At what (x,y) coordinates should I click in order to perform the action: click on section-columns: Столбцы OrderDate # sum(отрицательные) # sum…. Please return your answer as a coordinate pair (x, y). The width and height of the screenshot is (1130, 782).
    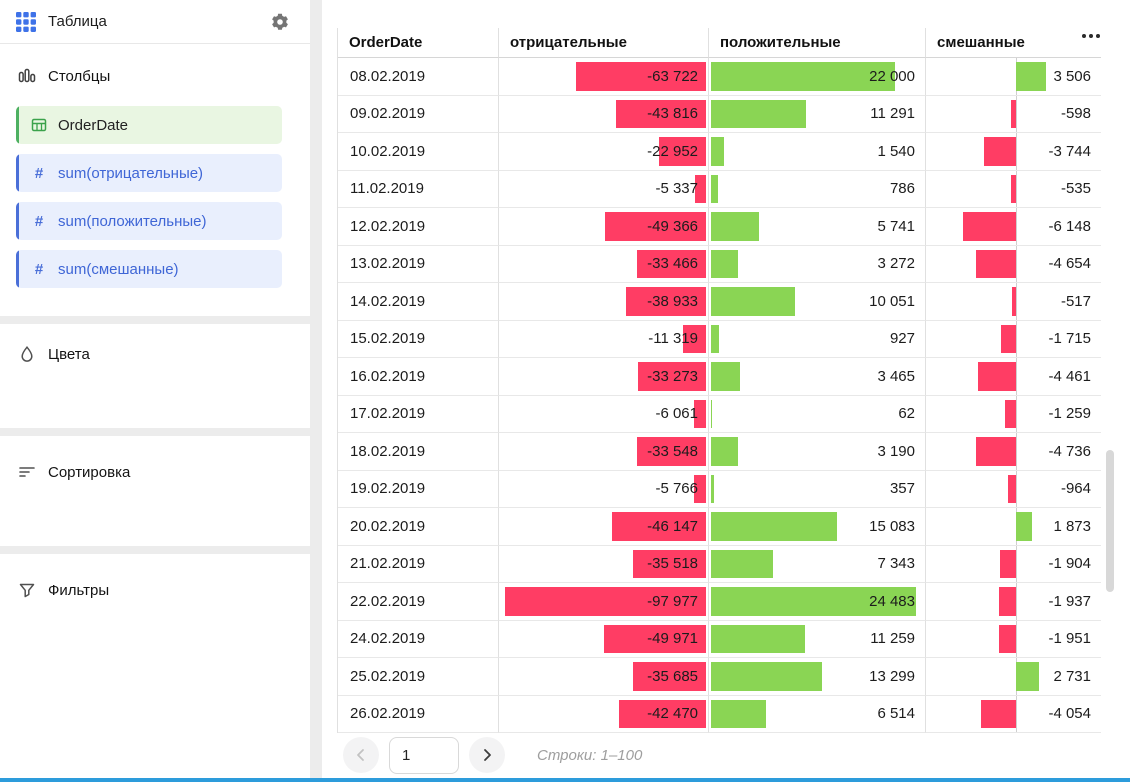
    Looking at the image, I should click on (155, 180).